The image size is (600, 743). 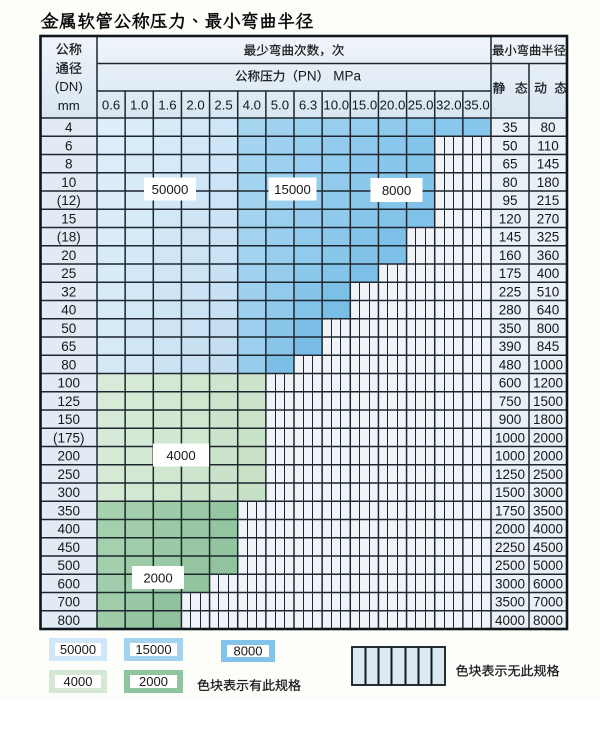 I want to click on svg-text: 1800, so click(x=548, y=419).